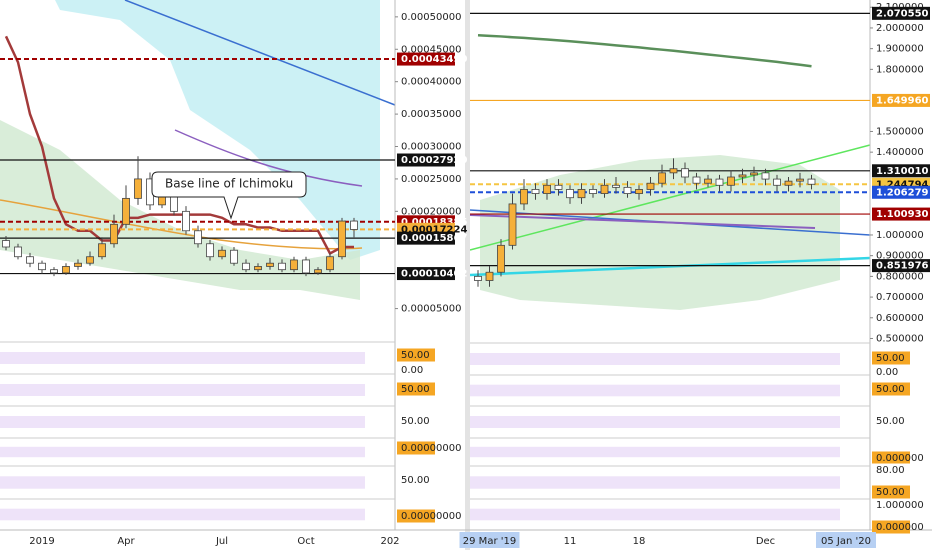  I want to click on level-label: 0.00018385, so click(434, 222).